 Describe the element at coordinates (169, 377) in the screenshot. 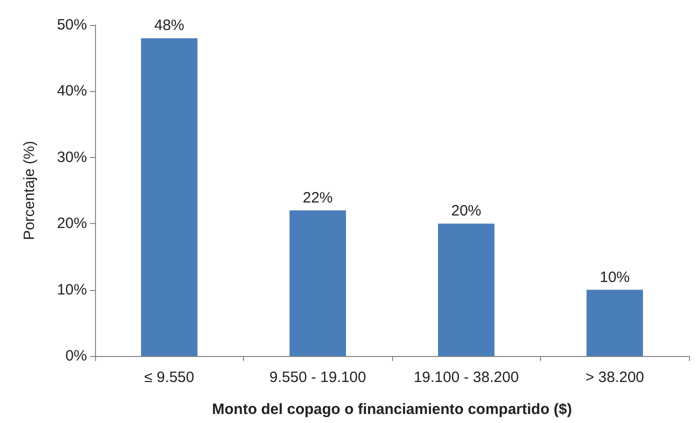

I see `x-tick-label: ≤ 9.550` at that location.